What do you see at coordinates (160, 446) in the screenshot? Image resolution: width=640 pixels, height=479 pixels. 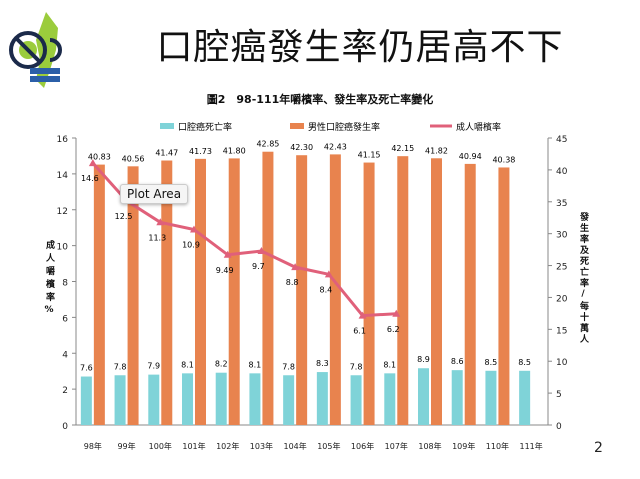 I see `x-tick-label: 100年` at bounding box center [160, 446].